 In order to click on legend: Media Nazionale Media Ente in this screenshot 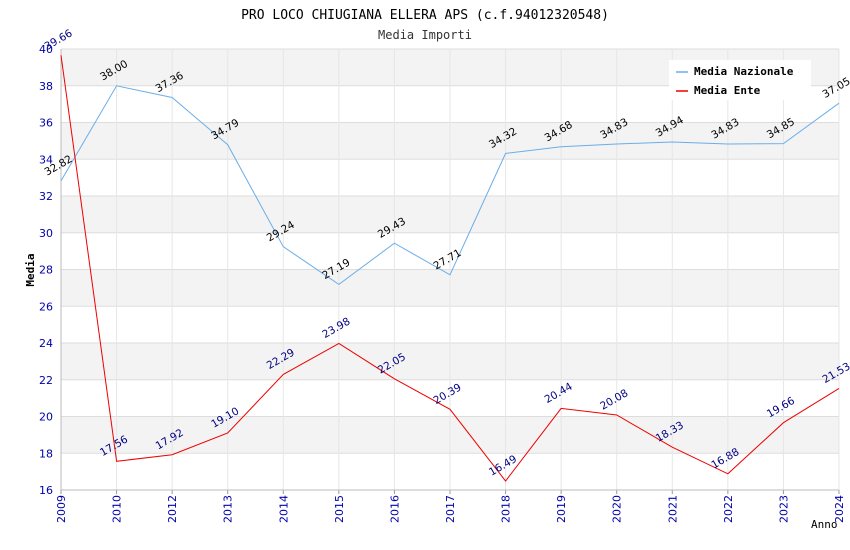, I will do `click(740, 80)`.